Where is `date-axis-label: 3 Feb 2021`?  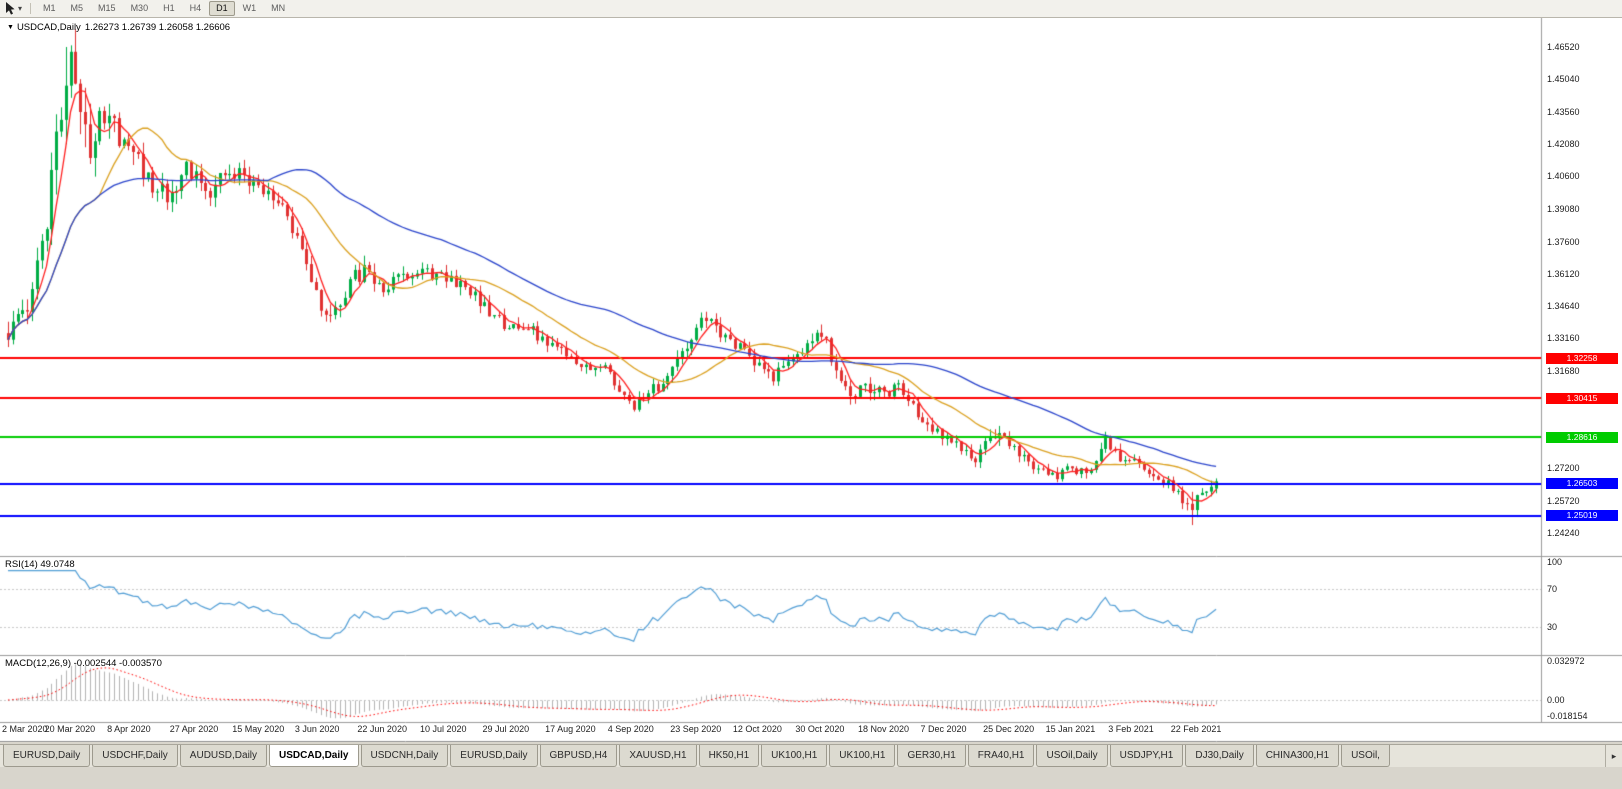
date-axis-label: 3 Feb 2021 is located at coordinates (1131, 729).